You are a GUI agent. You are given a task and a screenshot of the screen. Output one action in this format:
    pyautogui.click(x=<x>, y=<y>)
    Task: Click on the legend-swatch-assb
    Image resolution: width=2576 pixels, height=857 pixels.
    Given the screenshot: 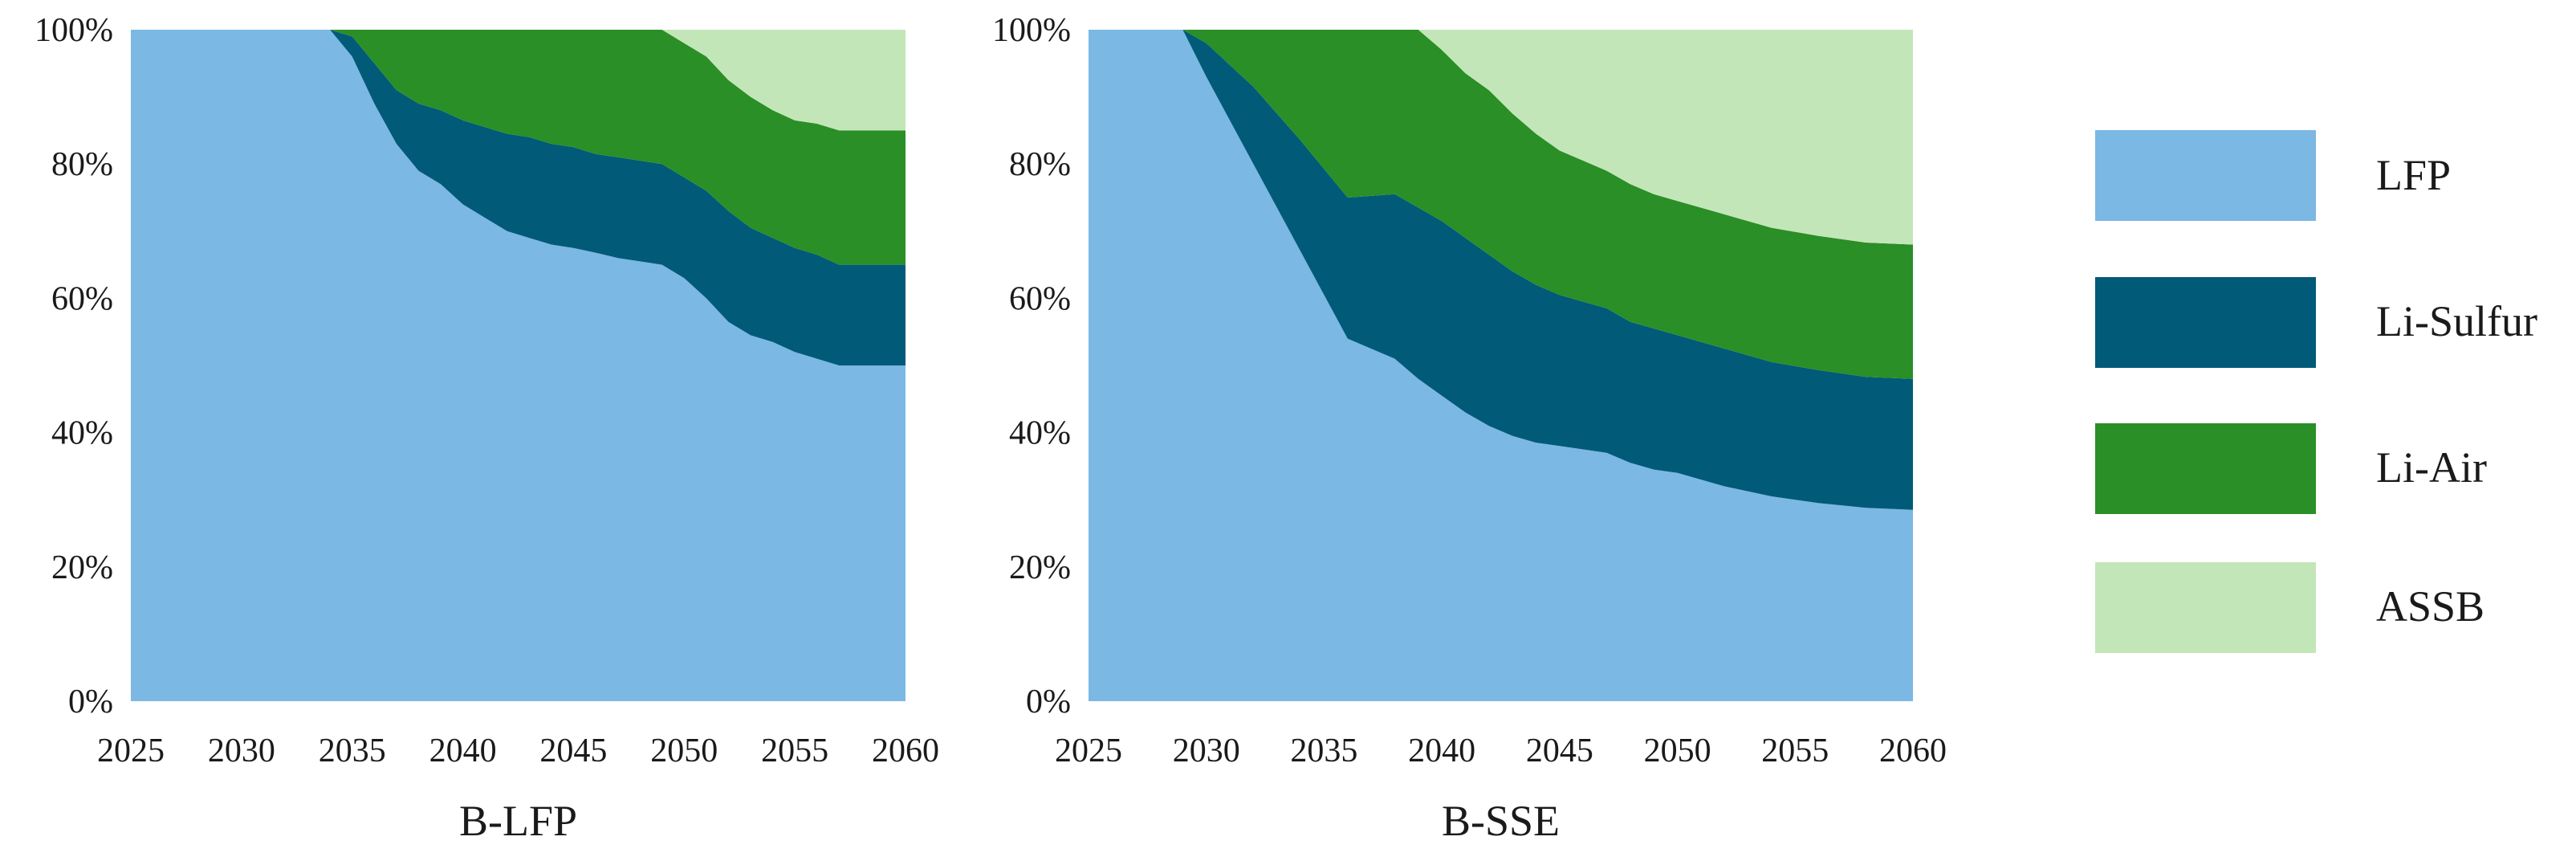 What is the action you would take?
    pyautogui.click(x=2205, y=607)
    